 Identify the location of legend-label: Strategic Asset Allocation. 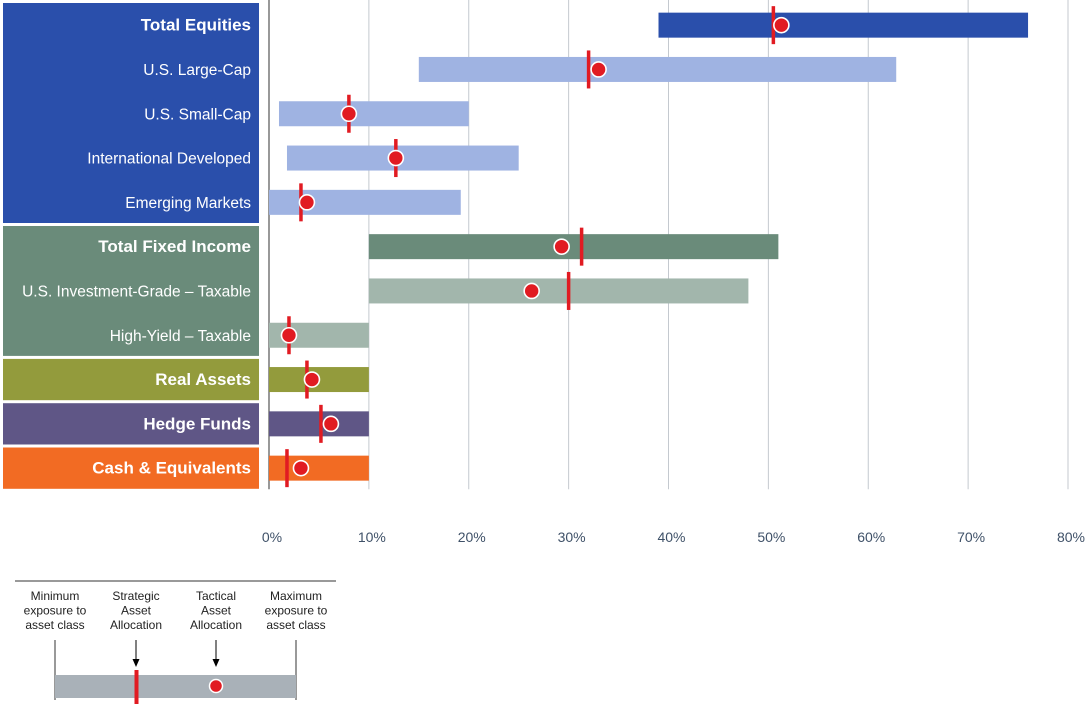
(136, 610).